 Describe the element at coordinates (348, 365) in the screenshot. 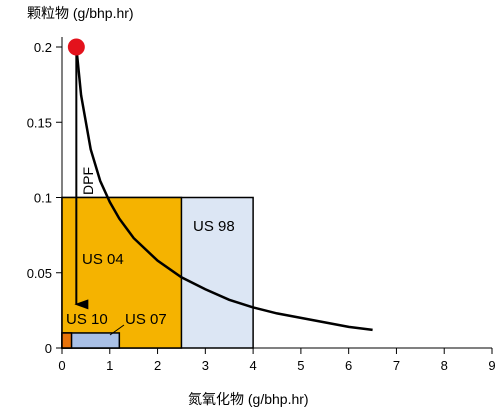

I see `x-tick-label: 6` at that location.